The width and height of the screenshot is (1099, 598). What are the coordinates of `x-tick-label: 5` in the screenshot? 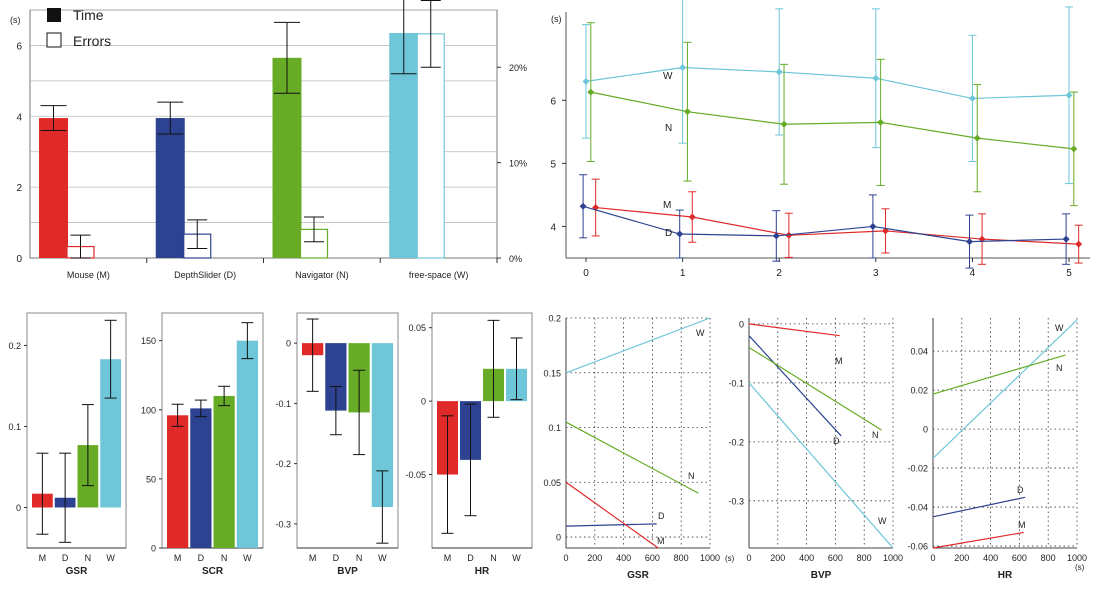 It's located at (1069, 273).